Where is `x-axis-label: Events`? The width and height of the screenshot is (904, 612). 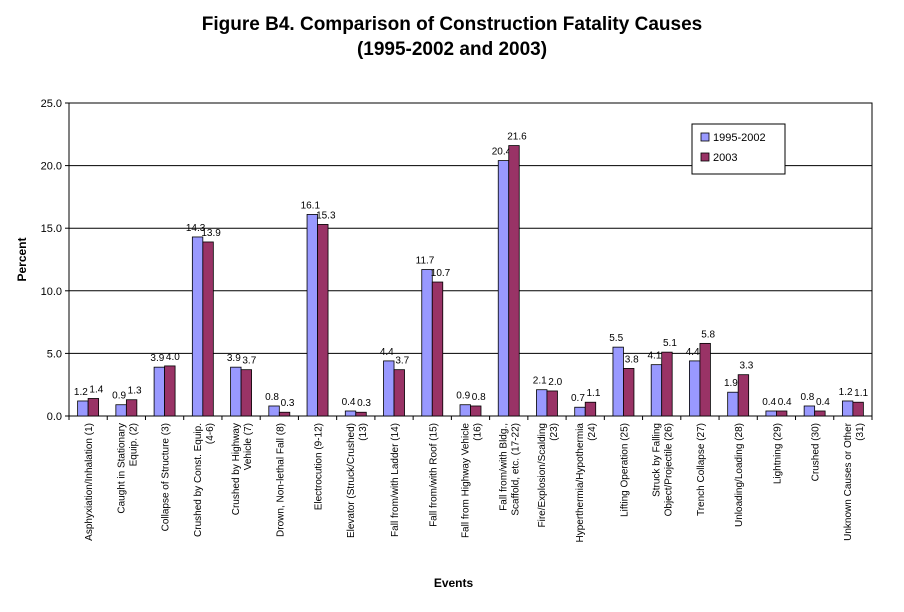 x-axis-label: Events is located at coordinates (454, 583).